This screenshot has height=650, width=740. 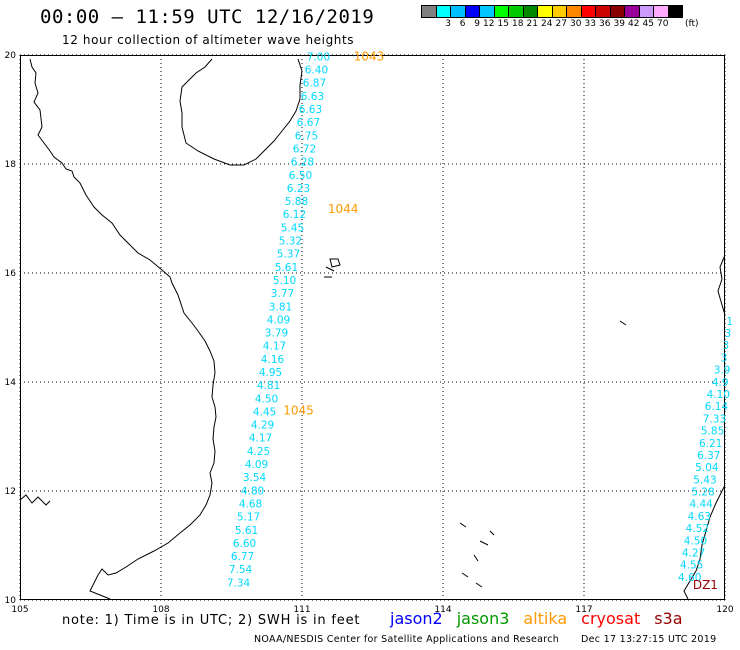 I want to click on lat-tick-label: 18, so click(x=11, y=165).